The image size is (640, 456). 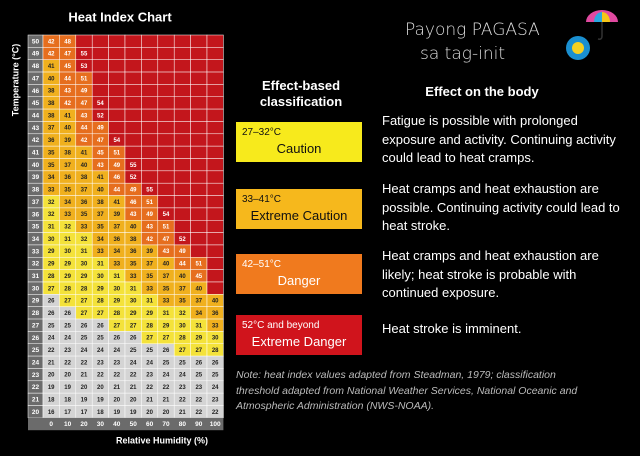 What do you see at coordinates (100, 104) in the screenshot?
I see `cell-value: 54` at bounding box center [100, 104].